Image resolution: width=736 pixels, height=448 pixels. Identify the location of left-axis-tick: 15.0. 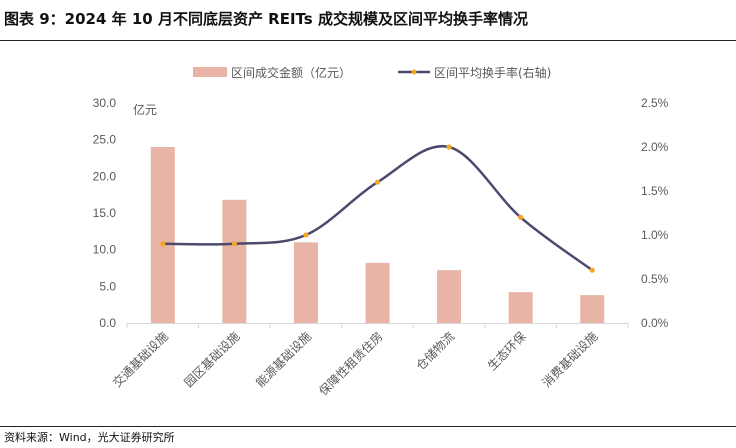
(105, 213).